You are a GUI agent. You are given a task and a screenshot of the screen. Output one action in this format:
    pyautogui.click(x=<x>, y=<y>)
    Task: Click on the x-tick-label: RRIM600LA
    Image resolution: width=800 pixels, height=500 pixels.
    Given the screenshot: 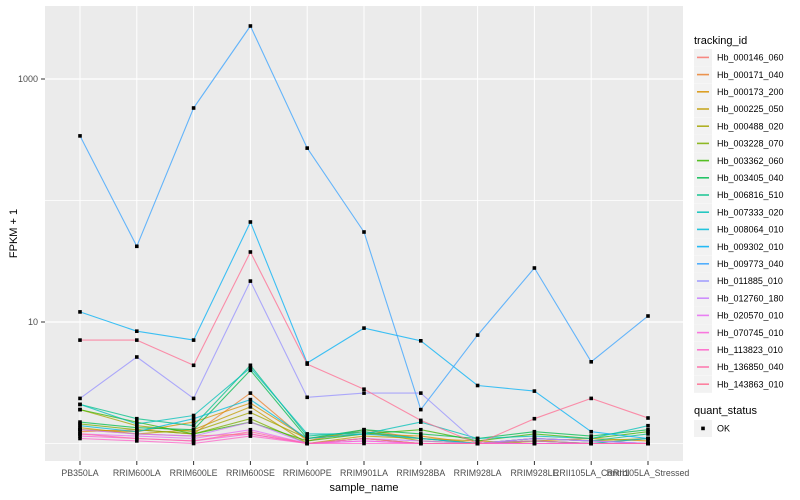 What is the action you would take?
    pyautogui.click(x=137, y=473)
    